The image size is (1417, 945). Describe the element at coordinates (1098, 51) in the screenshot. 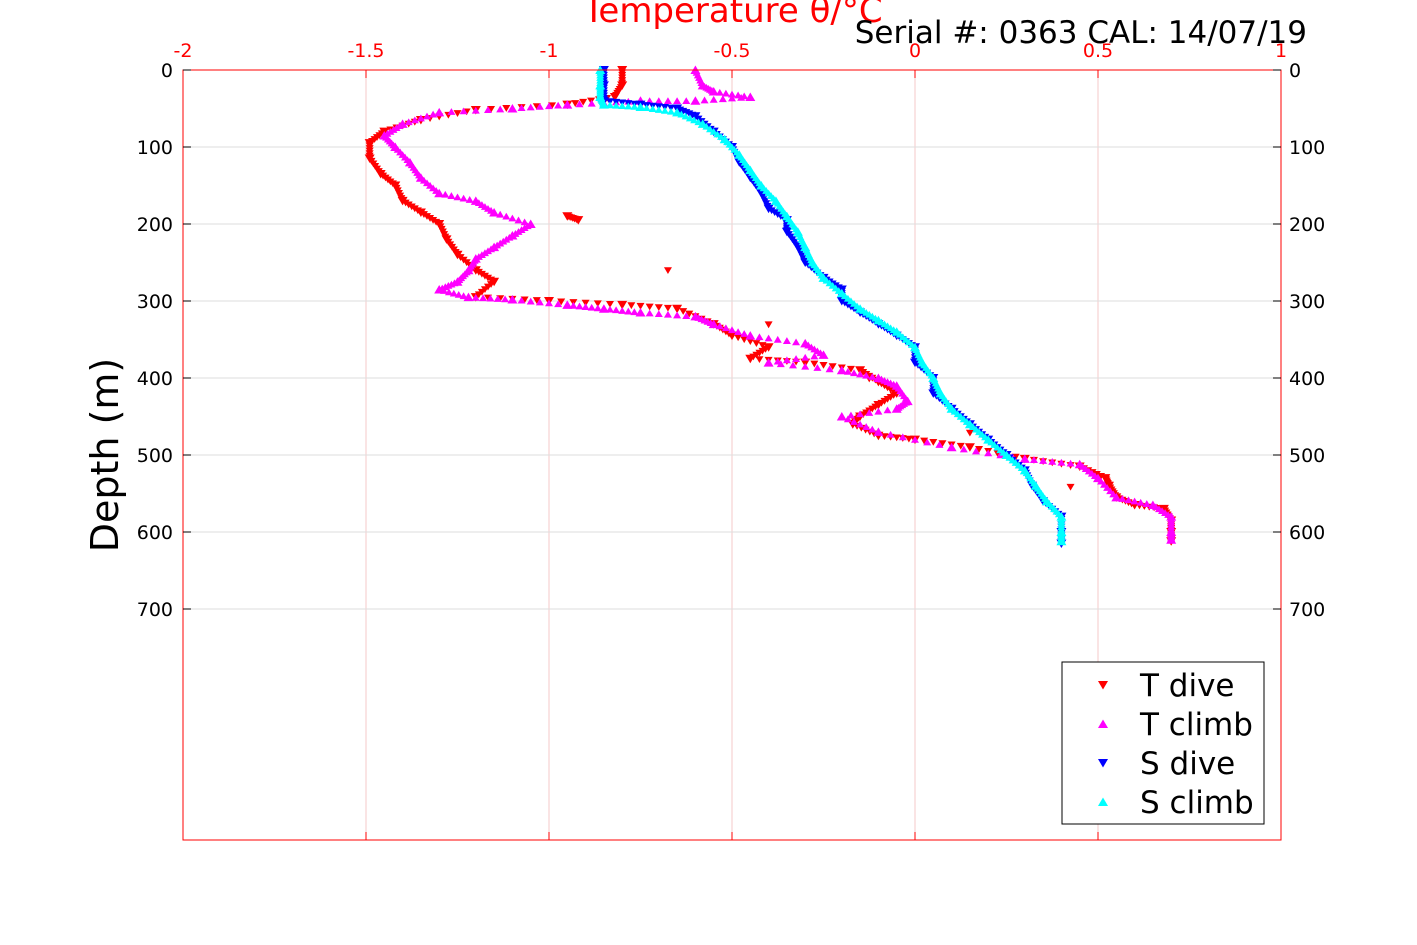

I see `x-tick-label: 0.5` at that location.